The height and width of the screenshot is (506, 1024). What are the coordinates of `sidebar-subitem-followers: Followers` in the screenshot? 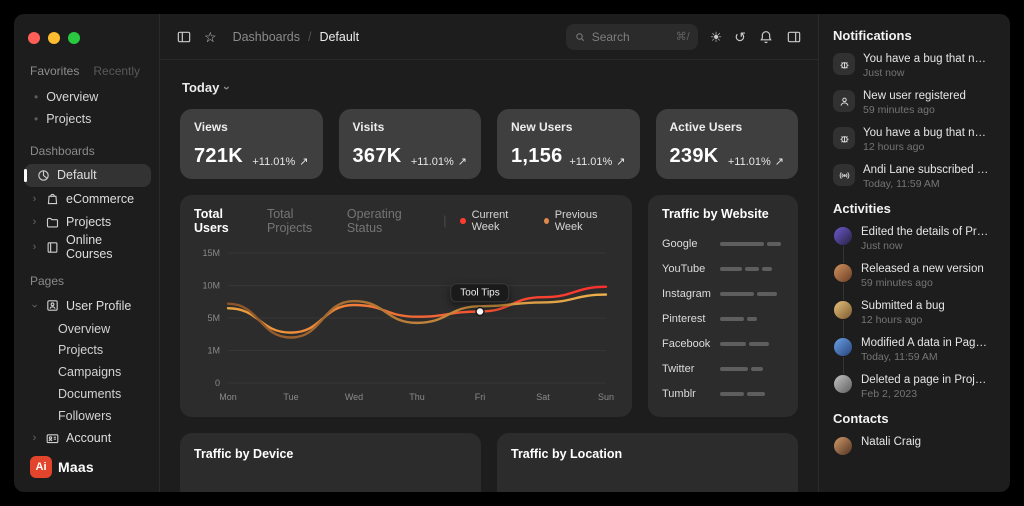 It's located at (87, 416).